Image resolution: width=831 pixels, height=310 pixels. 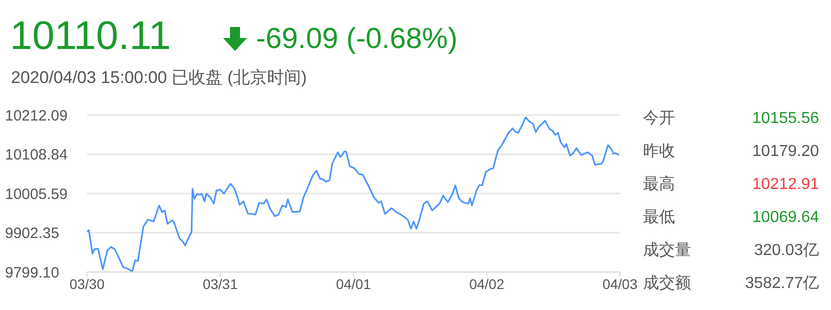 What do you see at coordinates (90, 36) in the screenshot?
I see `chart-title: 10110.11` at bounding box center [90, 36].